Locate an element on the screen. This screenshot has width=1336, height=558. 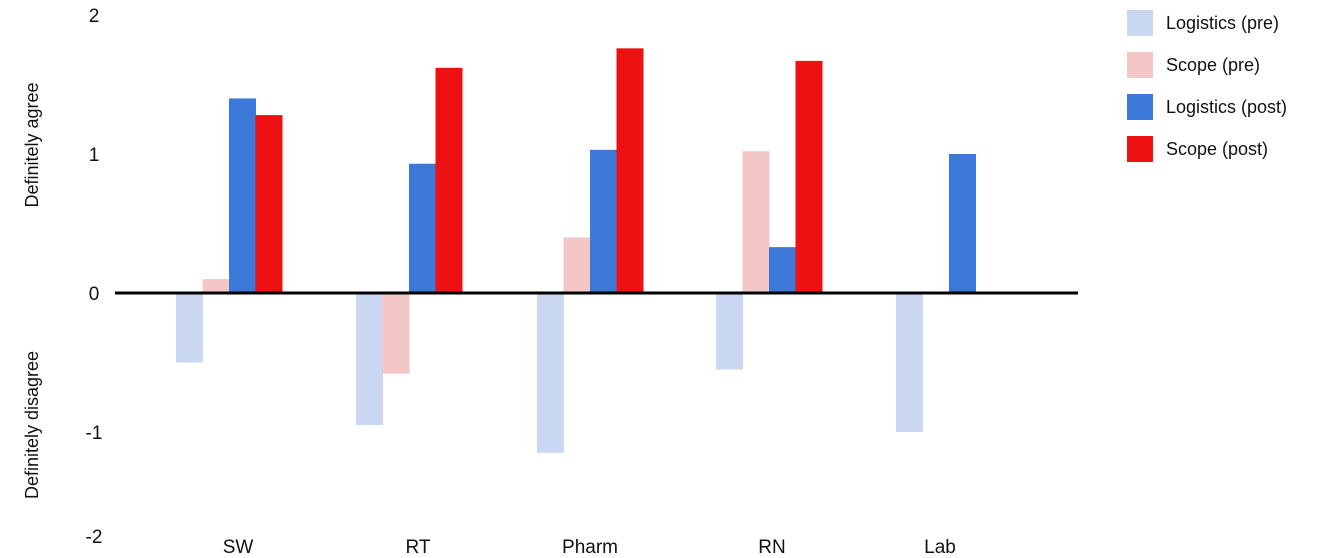
bar-rn-logistics-pre is located at coordinates (729, 331).